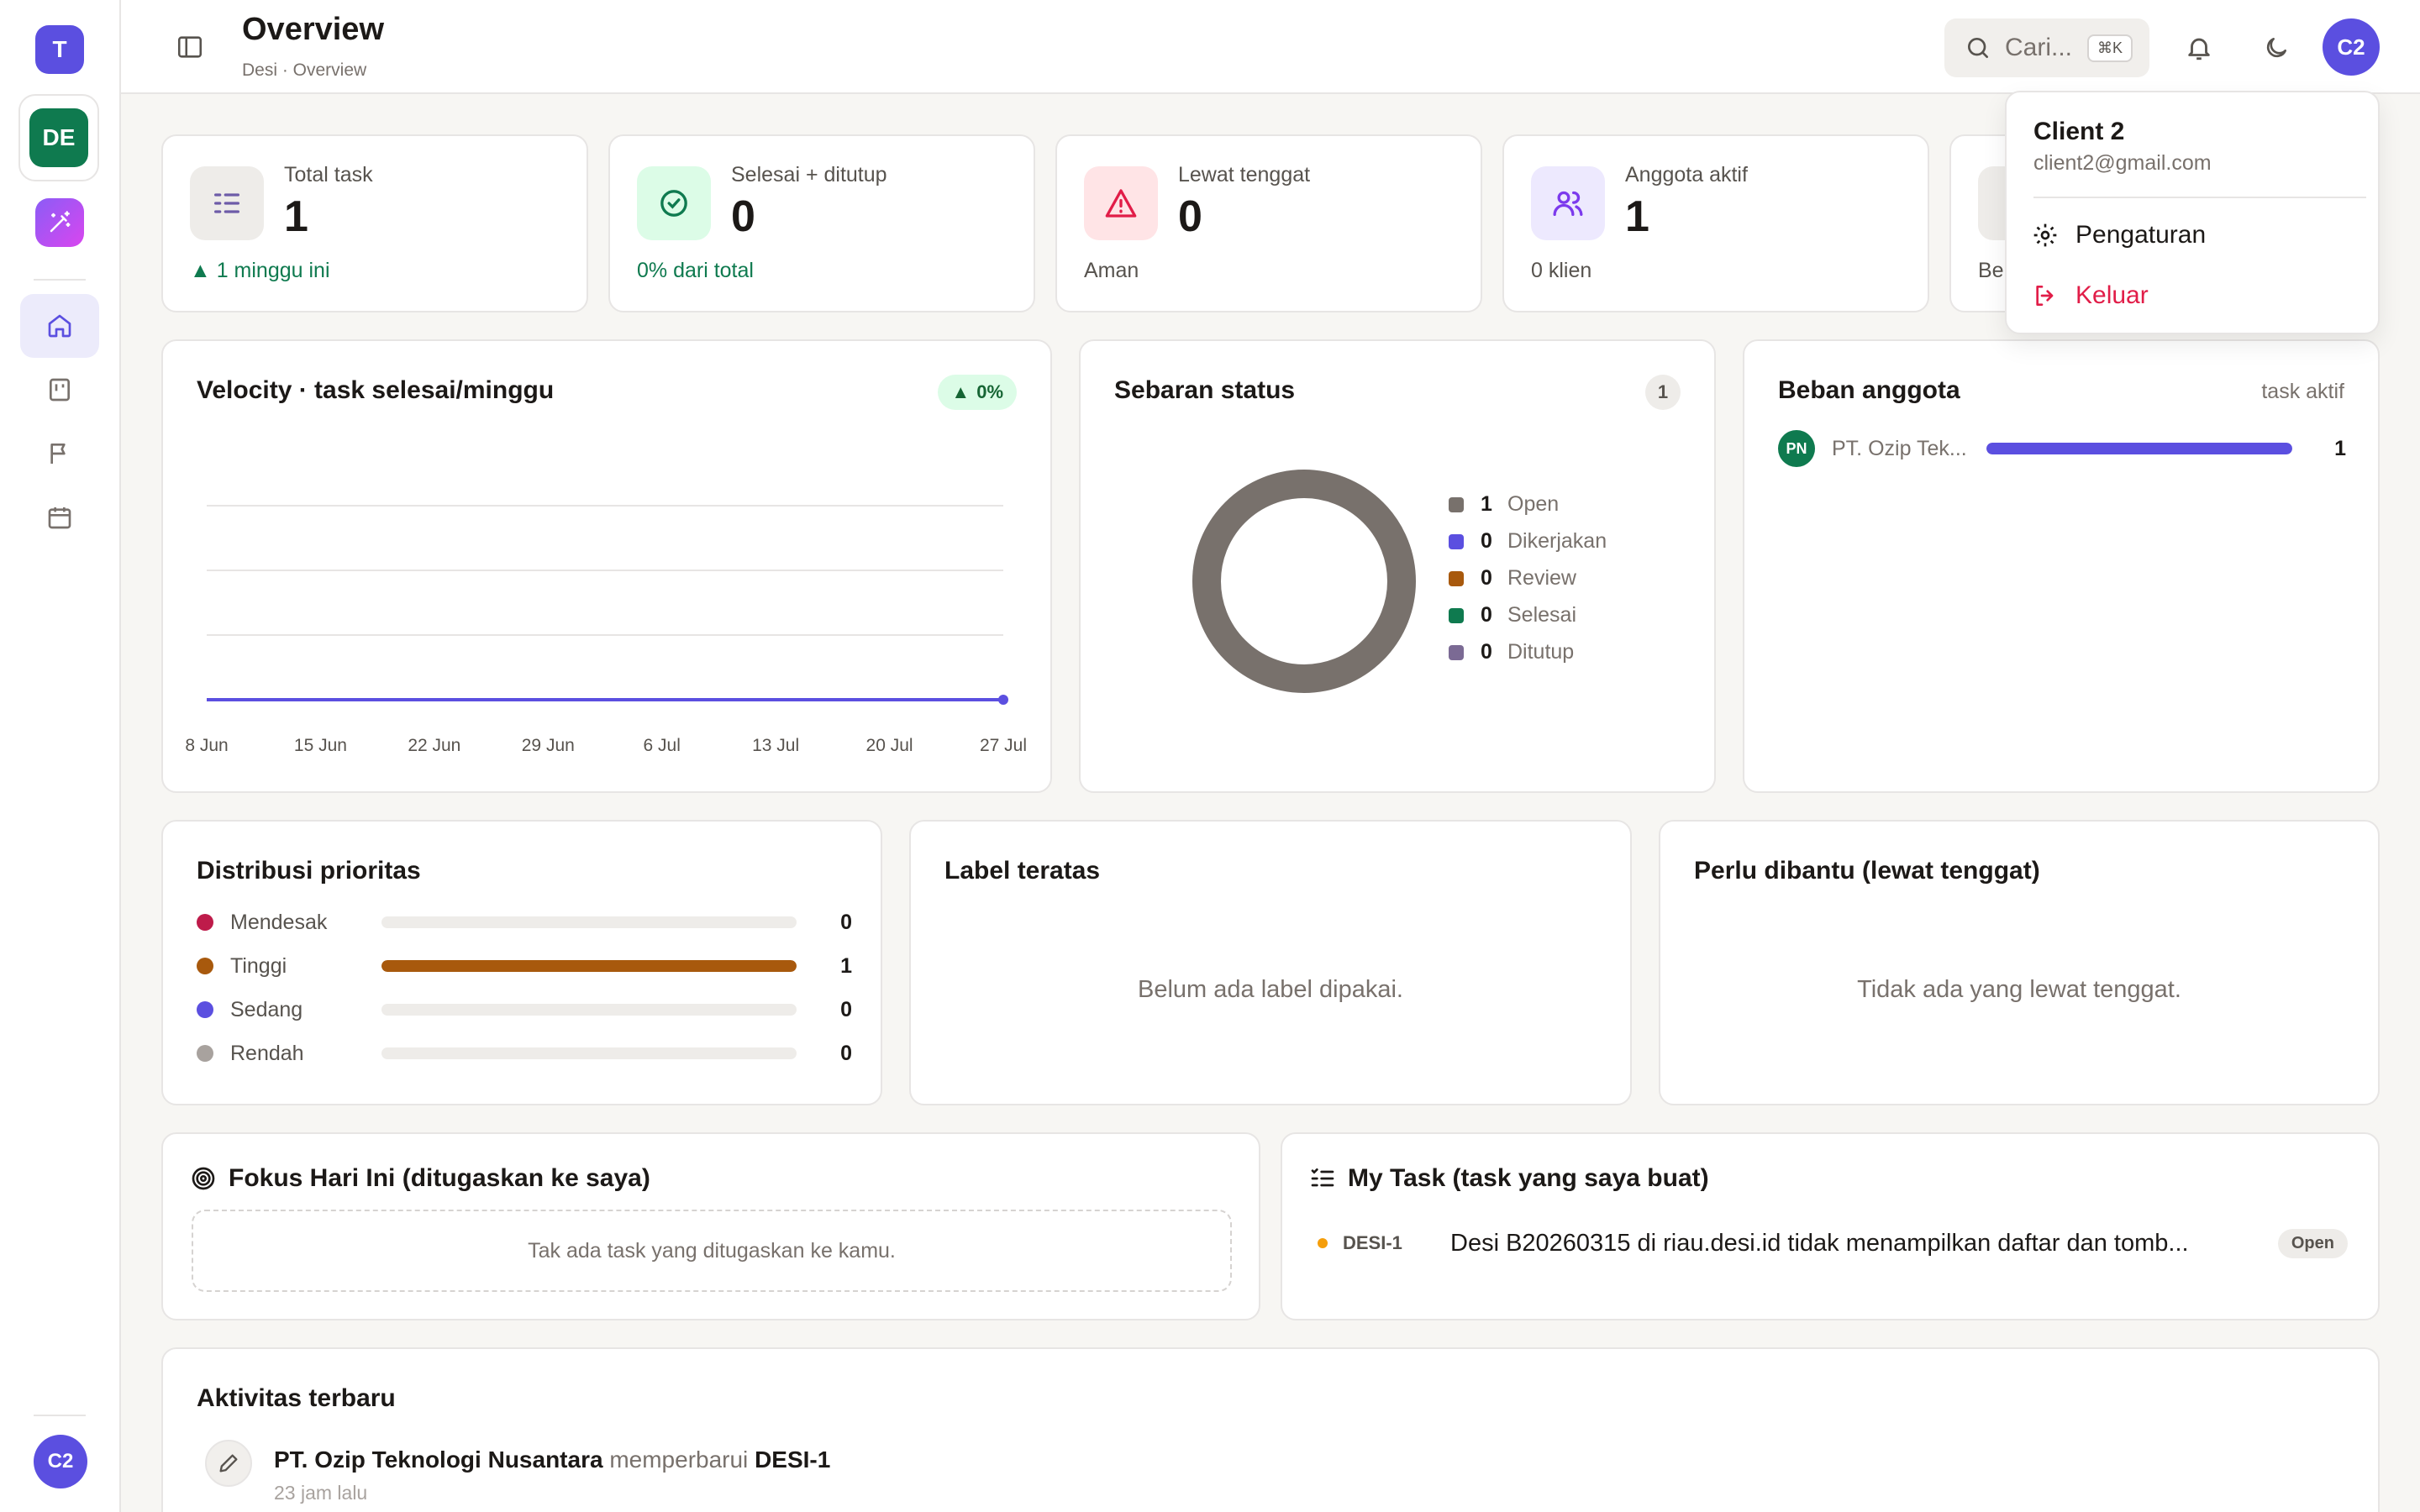 Image resolution: width=2420 pixels, height=1512 pixels. Describe the element at coordinates (2122, 163) in the screenshot. I see `user-menu-email: client2@gmail.com` at that location.